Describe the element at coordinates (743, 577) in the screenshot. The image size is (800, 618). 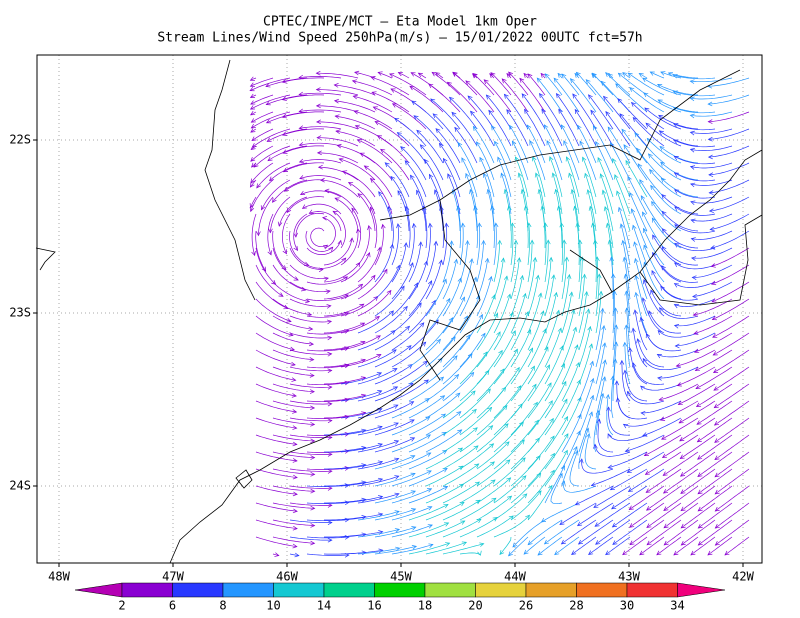
I see `lon-label: 42W` at that location.